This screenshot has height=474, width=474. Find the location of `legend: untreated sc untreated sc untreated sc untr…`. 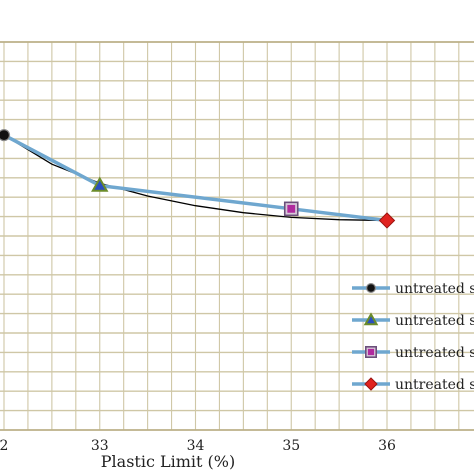

legend: untreated sc untreated sc untreated sc untr… is located at coordinates (413, 337).